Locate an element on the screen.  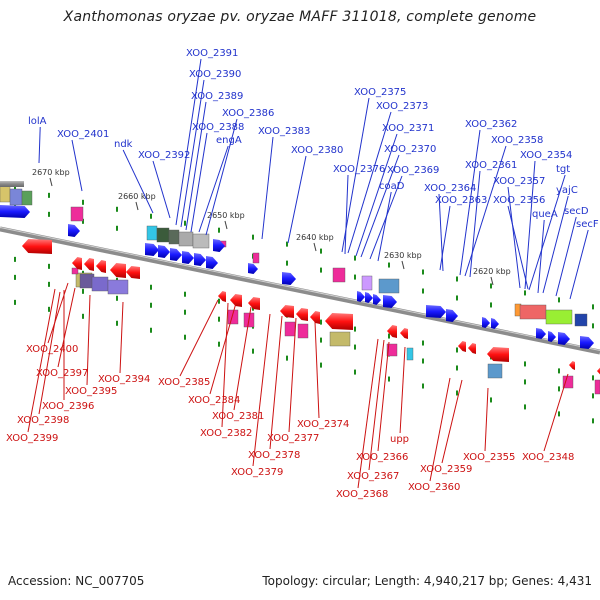
kbp-tick-label: 2650 kbp is located at coordinates (226, 215).